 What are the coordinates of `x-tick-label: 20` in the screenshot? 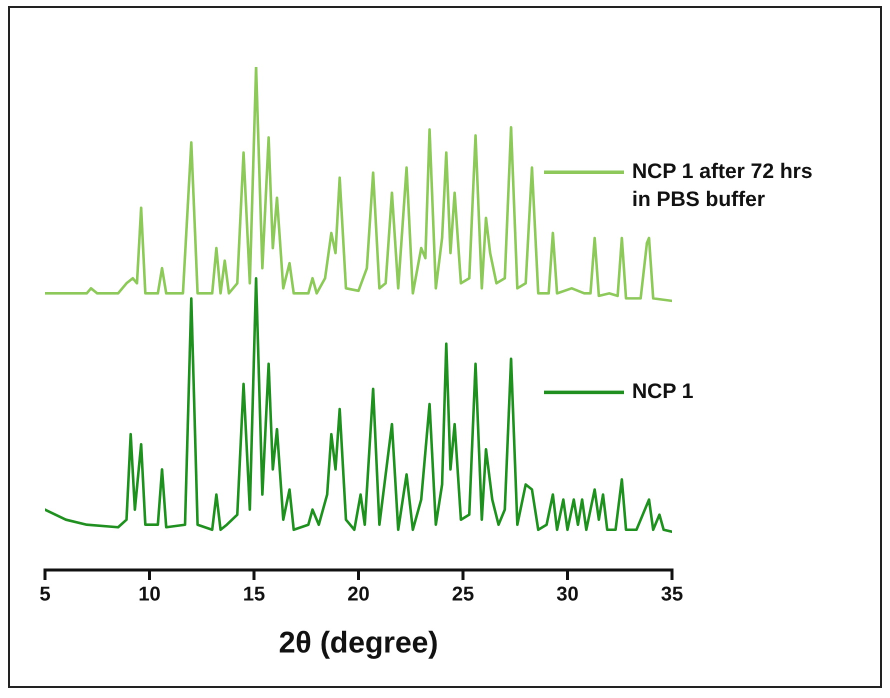 It's located at (358, 595).